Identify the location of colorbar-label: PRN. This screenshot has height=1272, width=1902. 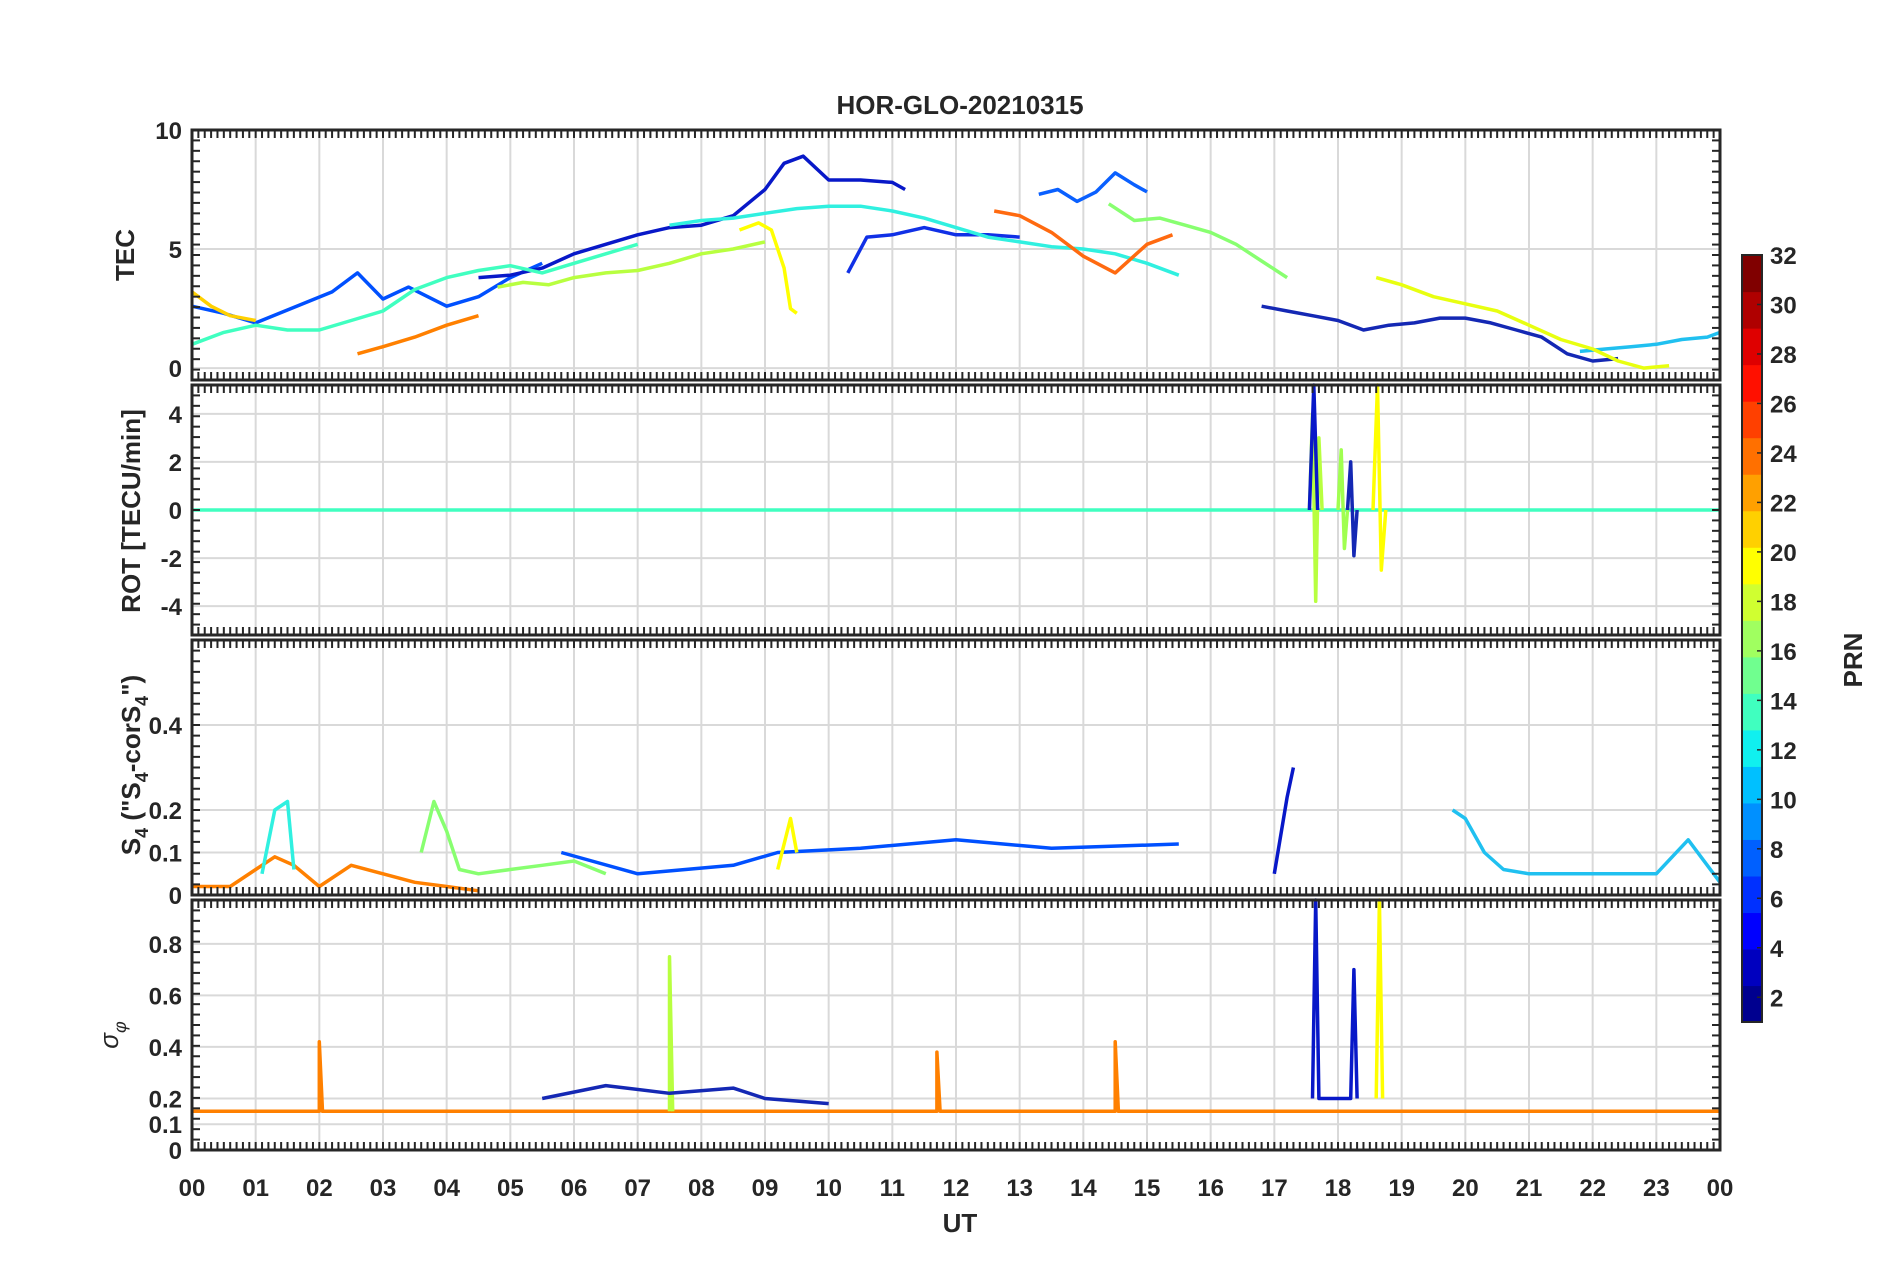
(1853, 660).